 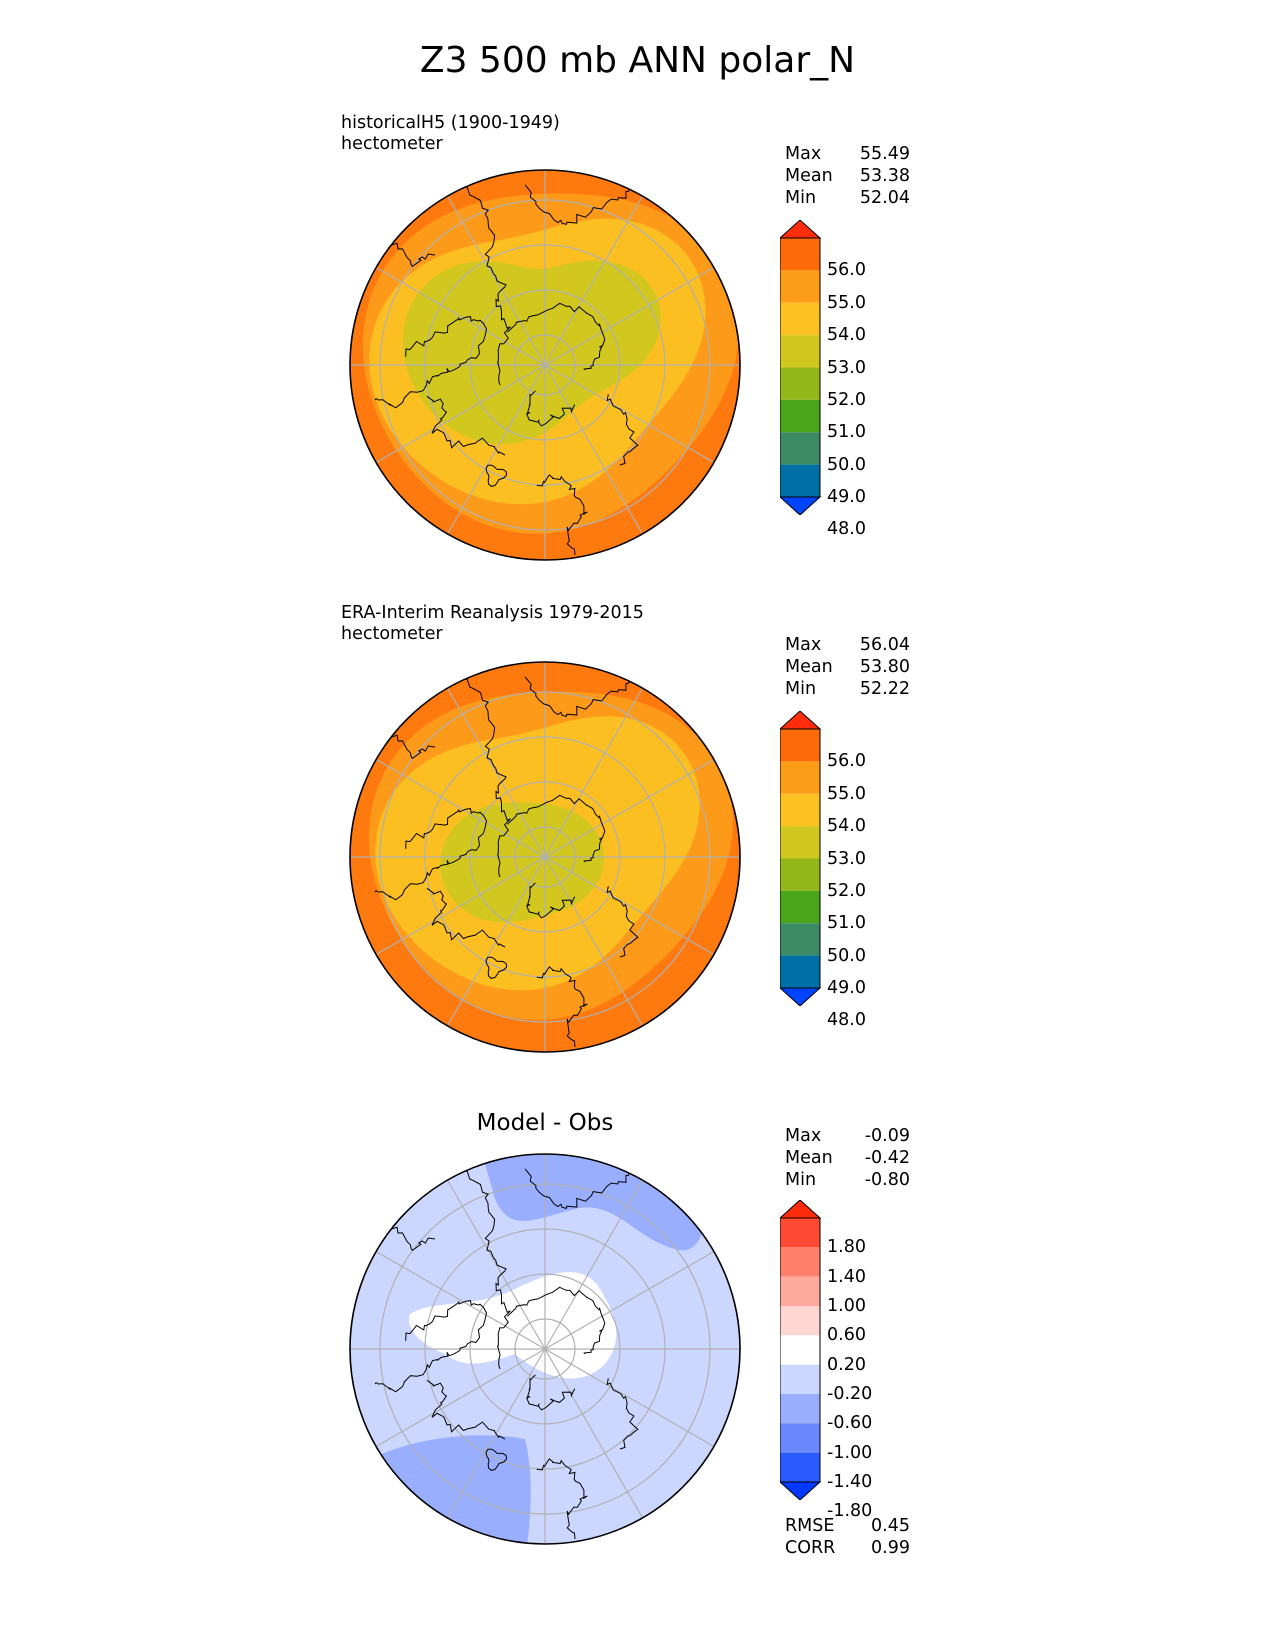 I want to click on diff-mean-value: -0.42, so click(x=887, y=1158).